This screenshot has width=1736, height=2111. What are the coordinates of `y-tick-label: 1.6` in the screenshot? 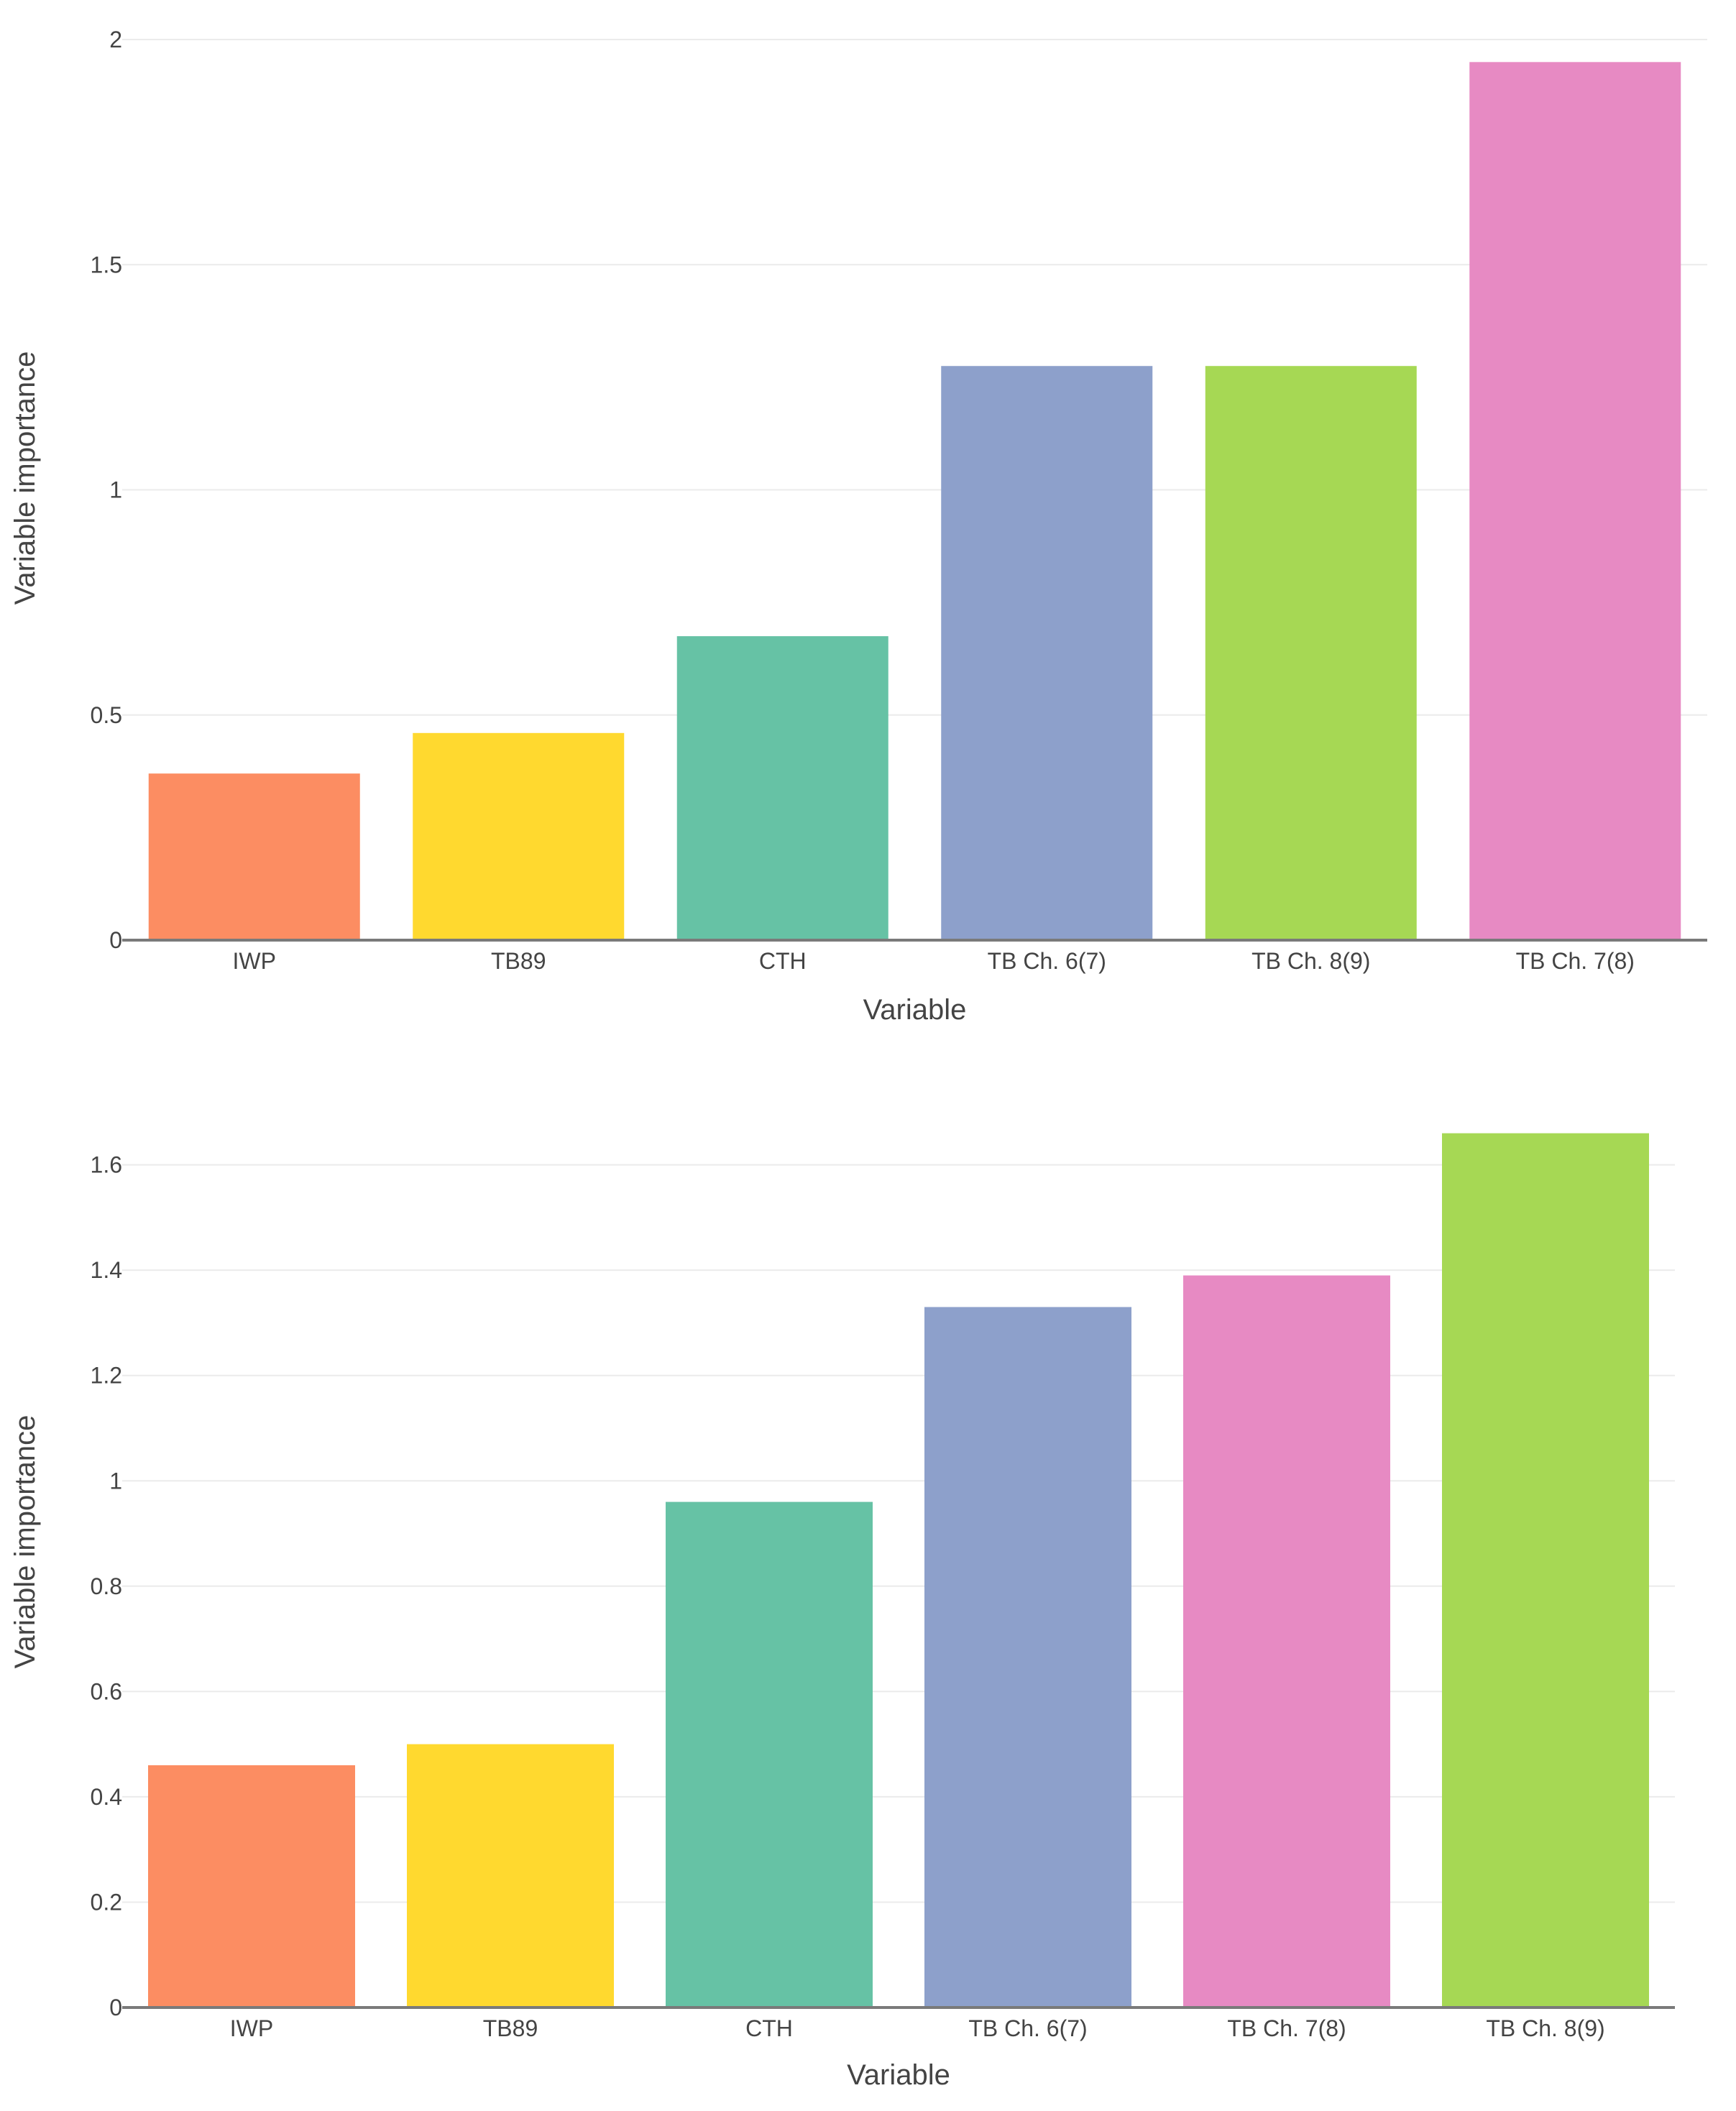 It's located at (106, 1165).